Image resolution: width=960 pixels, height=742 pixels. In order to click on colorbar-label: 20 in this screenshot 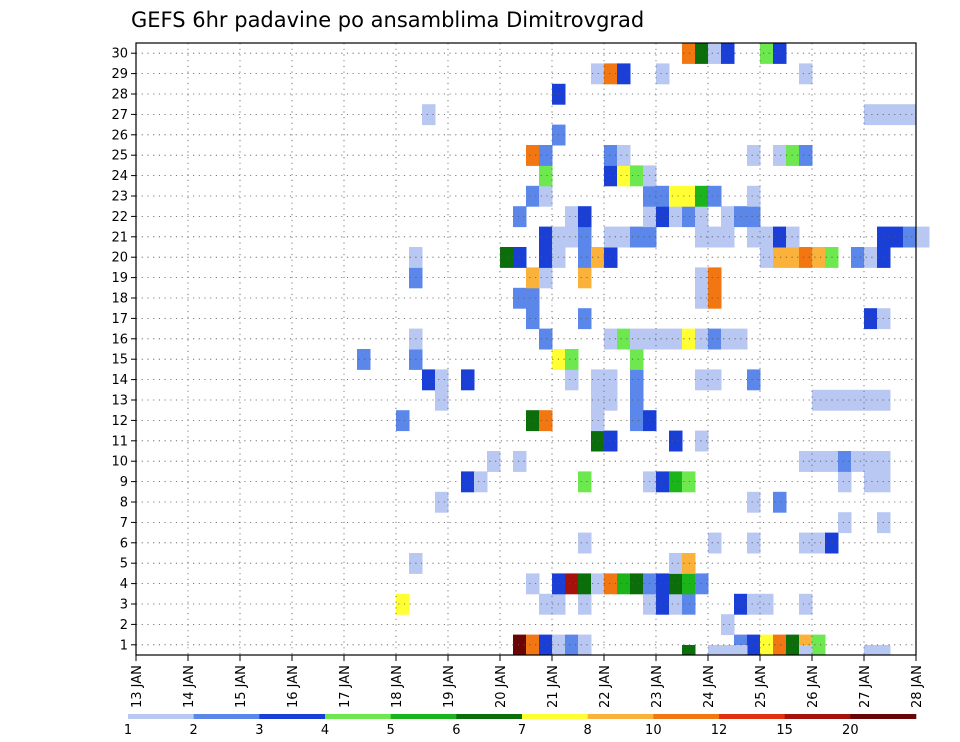, I will do `click(850, 730)`.